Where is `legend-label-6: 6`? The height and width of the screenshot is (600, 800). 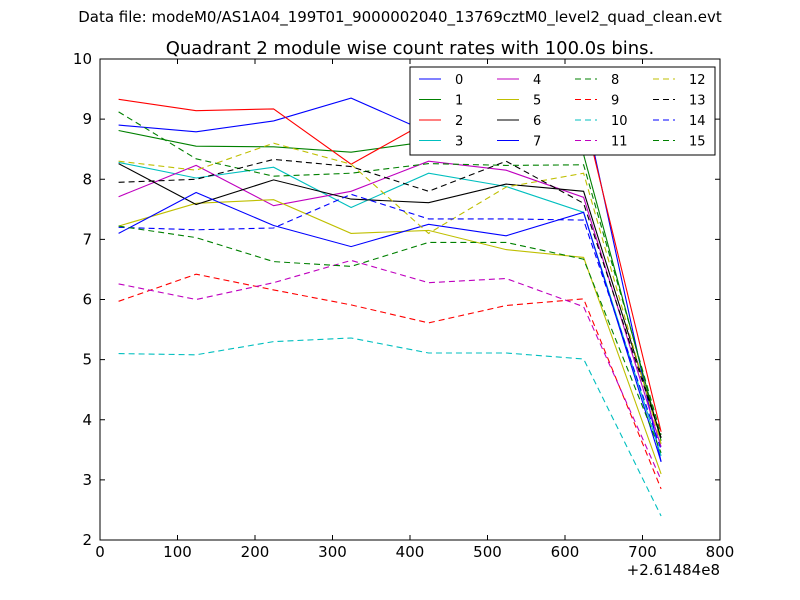
legend-label-6: 6 is located at coordinates (537, 121).